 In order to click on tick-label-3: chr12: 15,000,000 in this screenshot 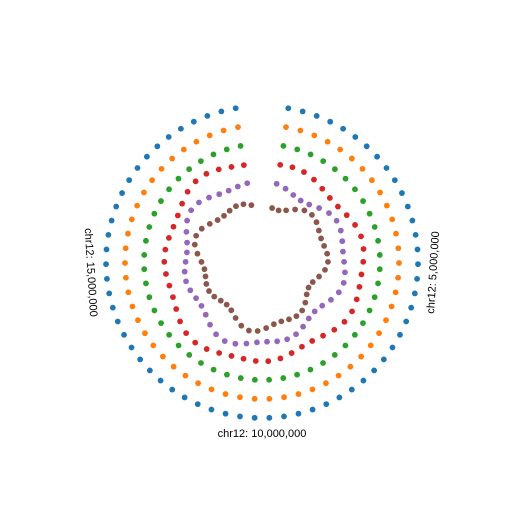, I will do `click(90, 272)`.